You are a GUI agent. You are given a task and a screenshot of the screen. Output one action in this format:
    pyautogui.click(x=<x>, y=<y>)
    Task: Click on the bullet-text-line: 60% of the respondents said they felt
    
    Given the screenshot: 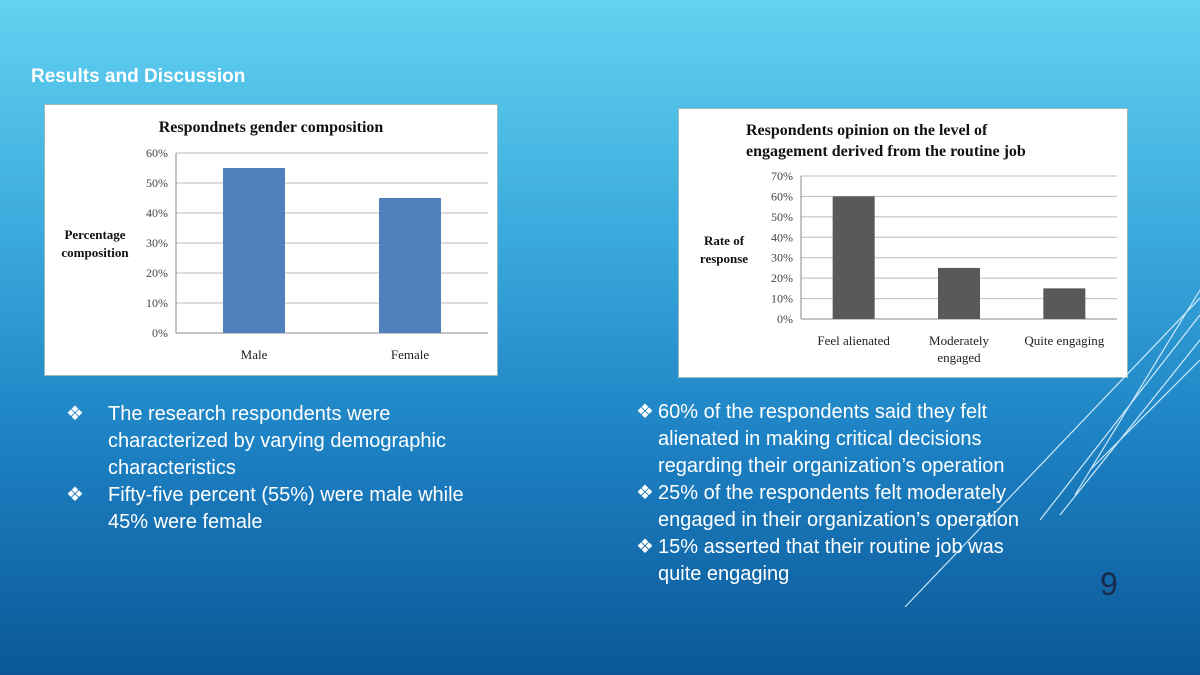 What is the action you would take?
    pyautogui.click(x=823, y=412)
    